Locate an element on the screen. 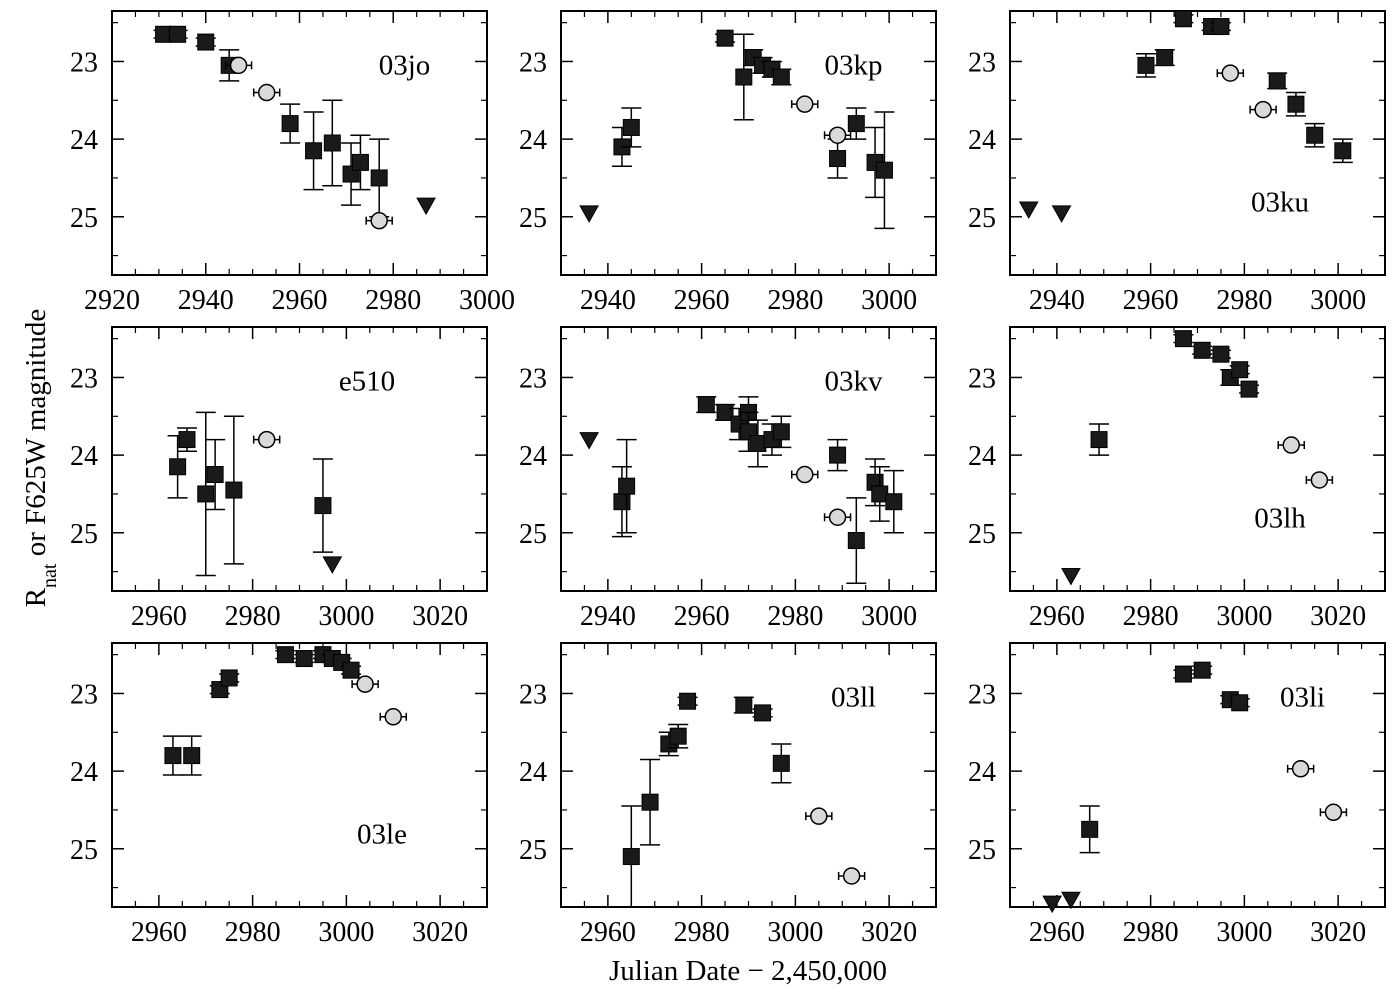  panel-03jo: 2920 2940 2960 2980 3000 23 24 25 03jo is located at coordinates (292, 163).